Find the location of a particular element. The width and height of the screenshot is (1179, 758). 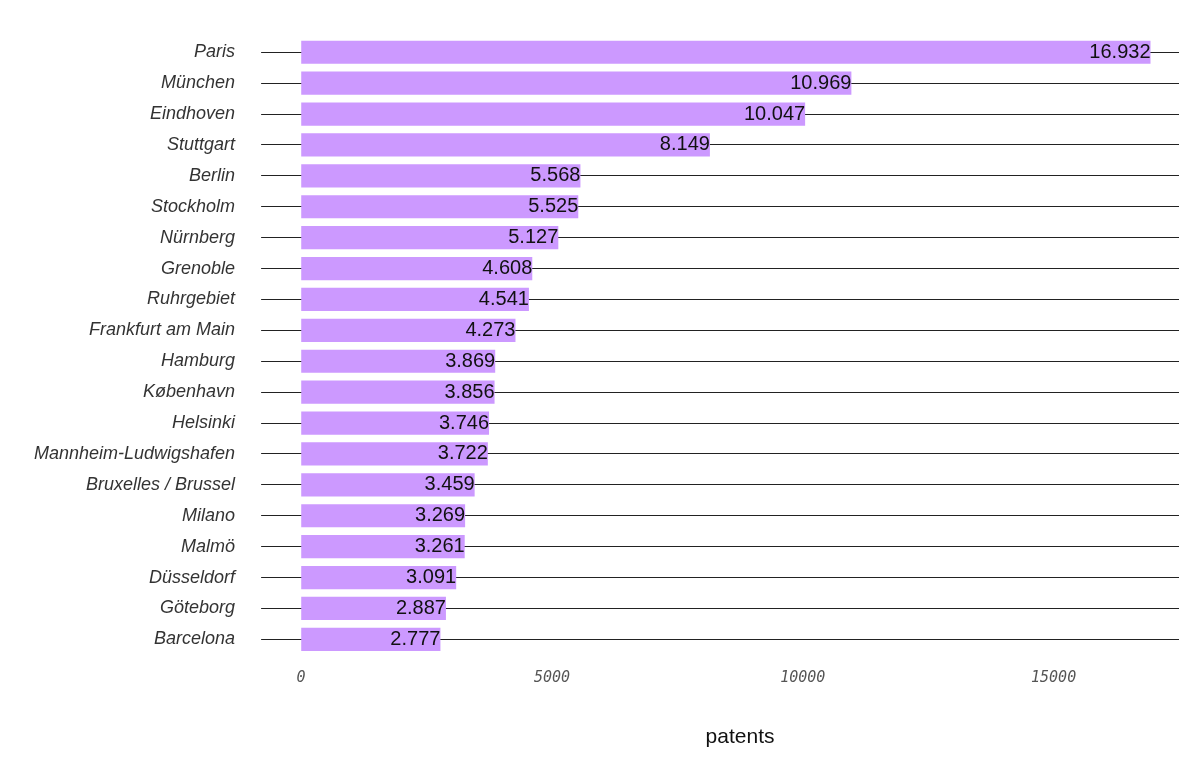

data-label: 8.149 is located at coordinates (684, 143).